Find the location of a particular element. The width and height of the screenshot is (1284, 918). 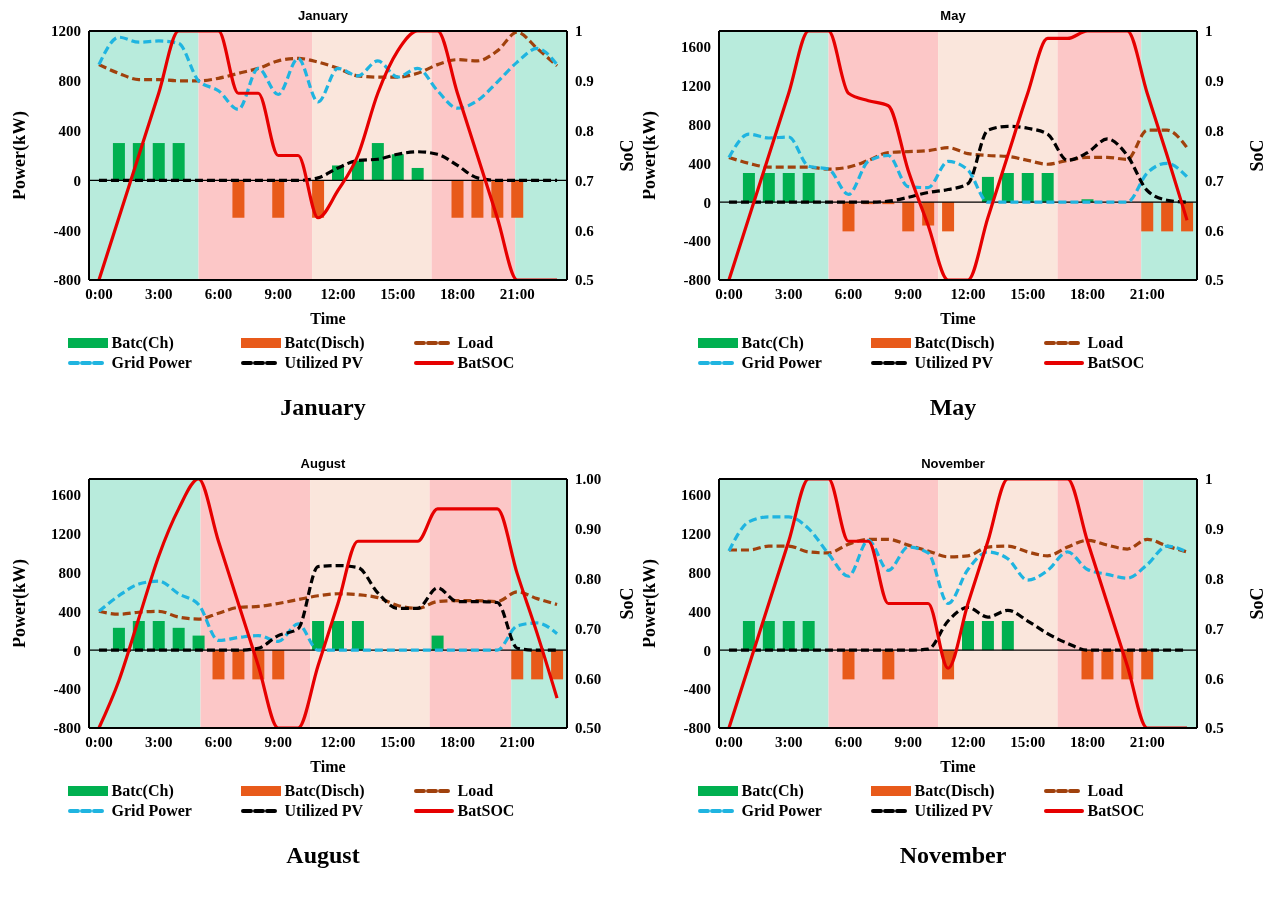

text: May is located at coordinates (953, 407).